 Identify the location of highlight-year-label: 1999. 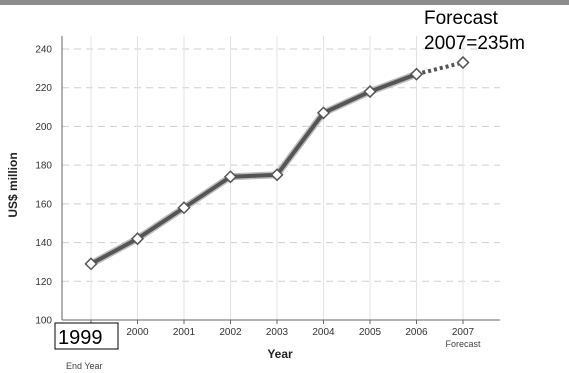
(80, 338).